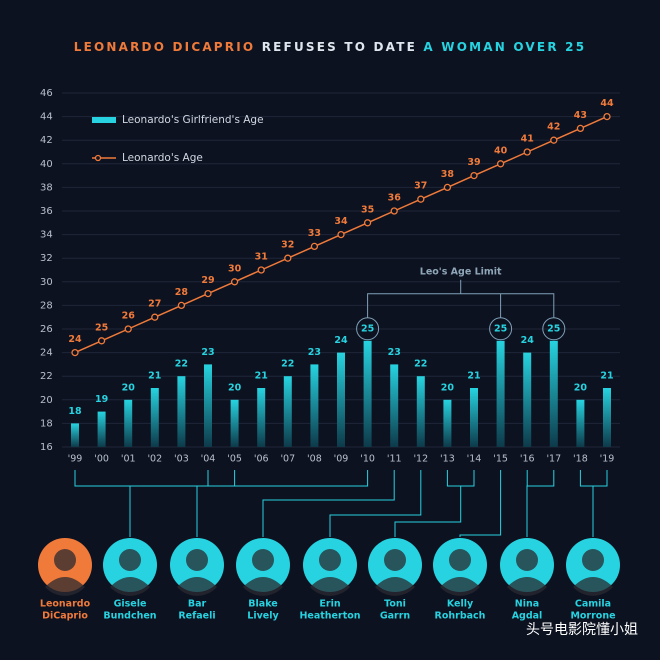 Image resolution: width=660 pixels, height=660 pixels. I want to click on value-label: 43, so click(580, 115).